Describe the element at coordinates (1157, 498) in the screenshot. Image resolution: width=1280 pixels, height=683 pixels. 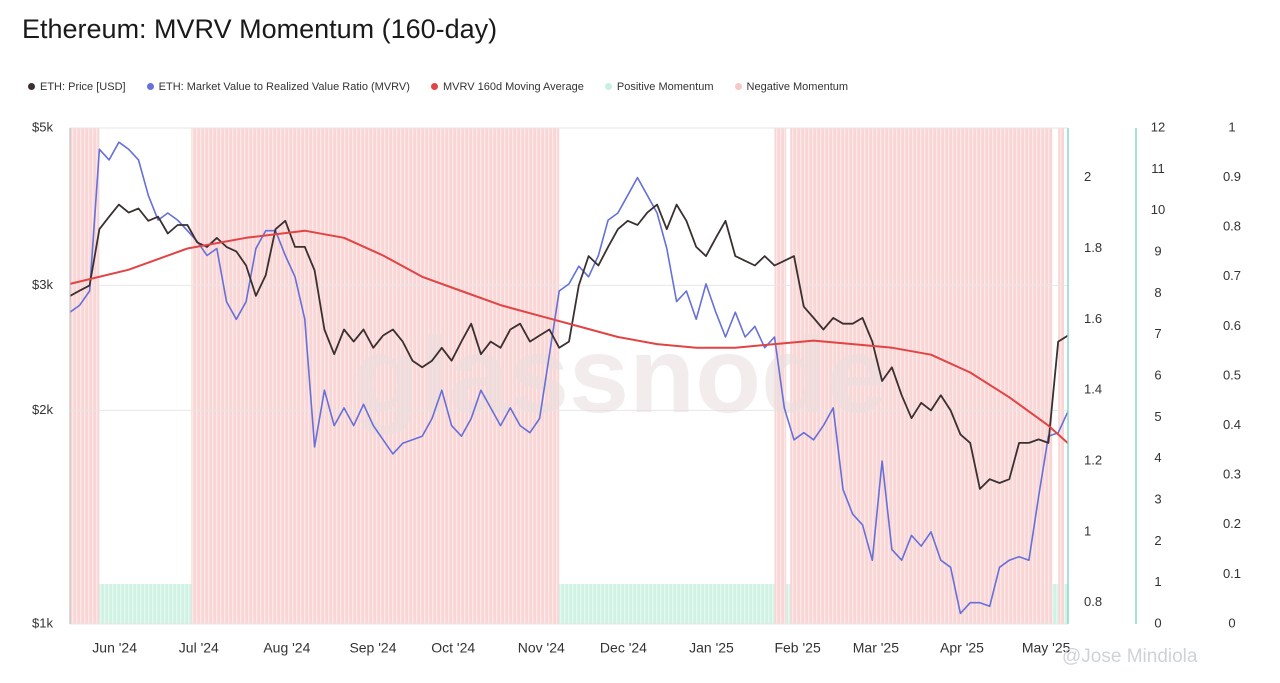
I see `axis3-tick-label-9: 3` at that location.